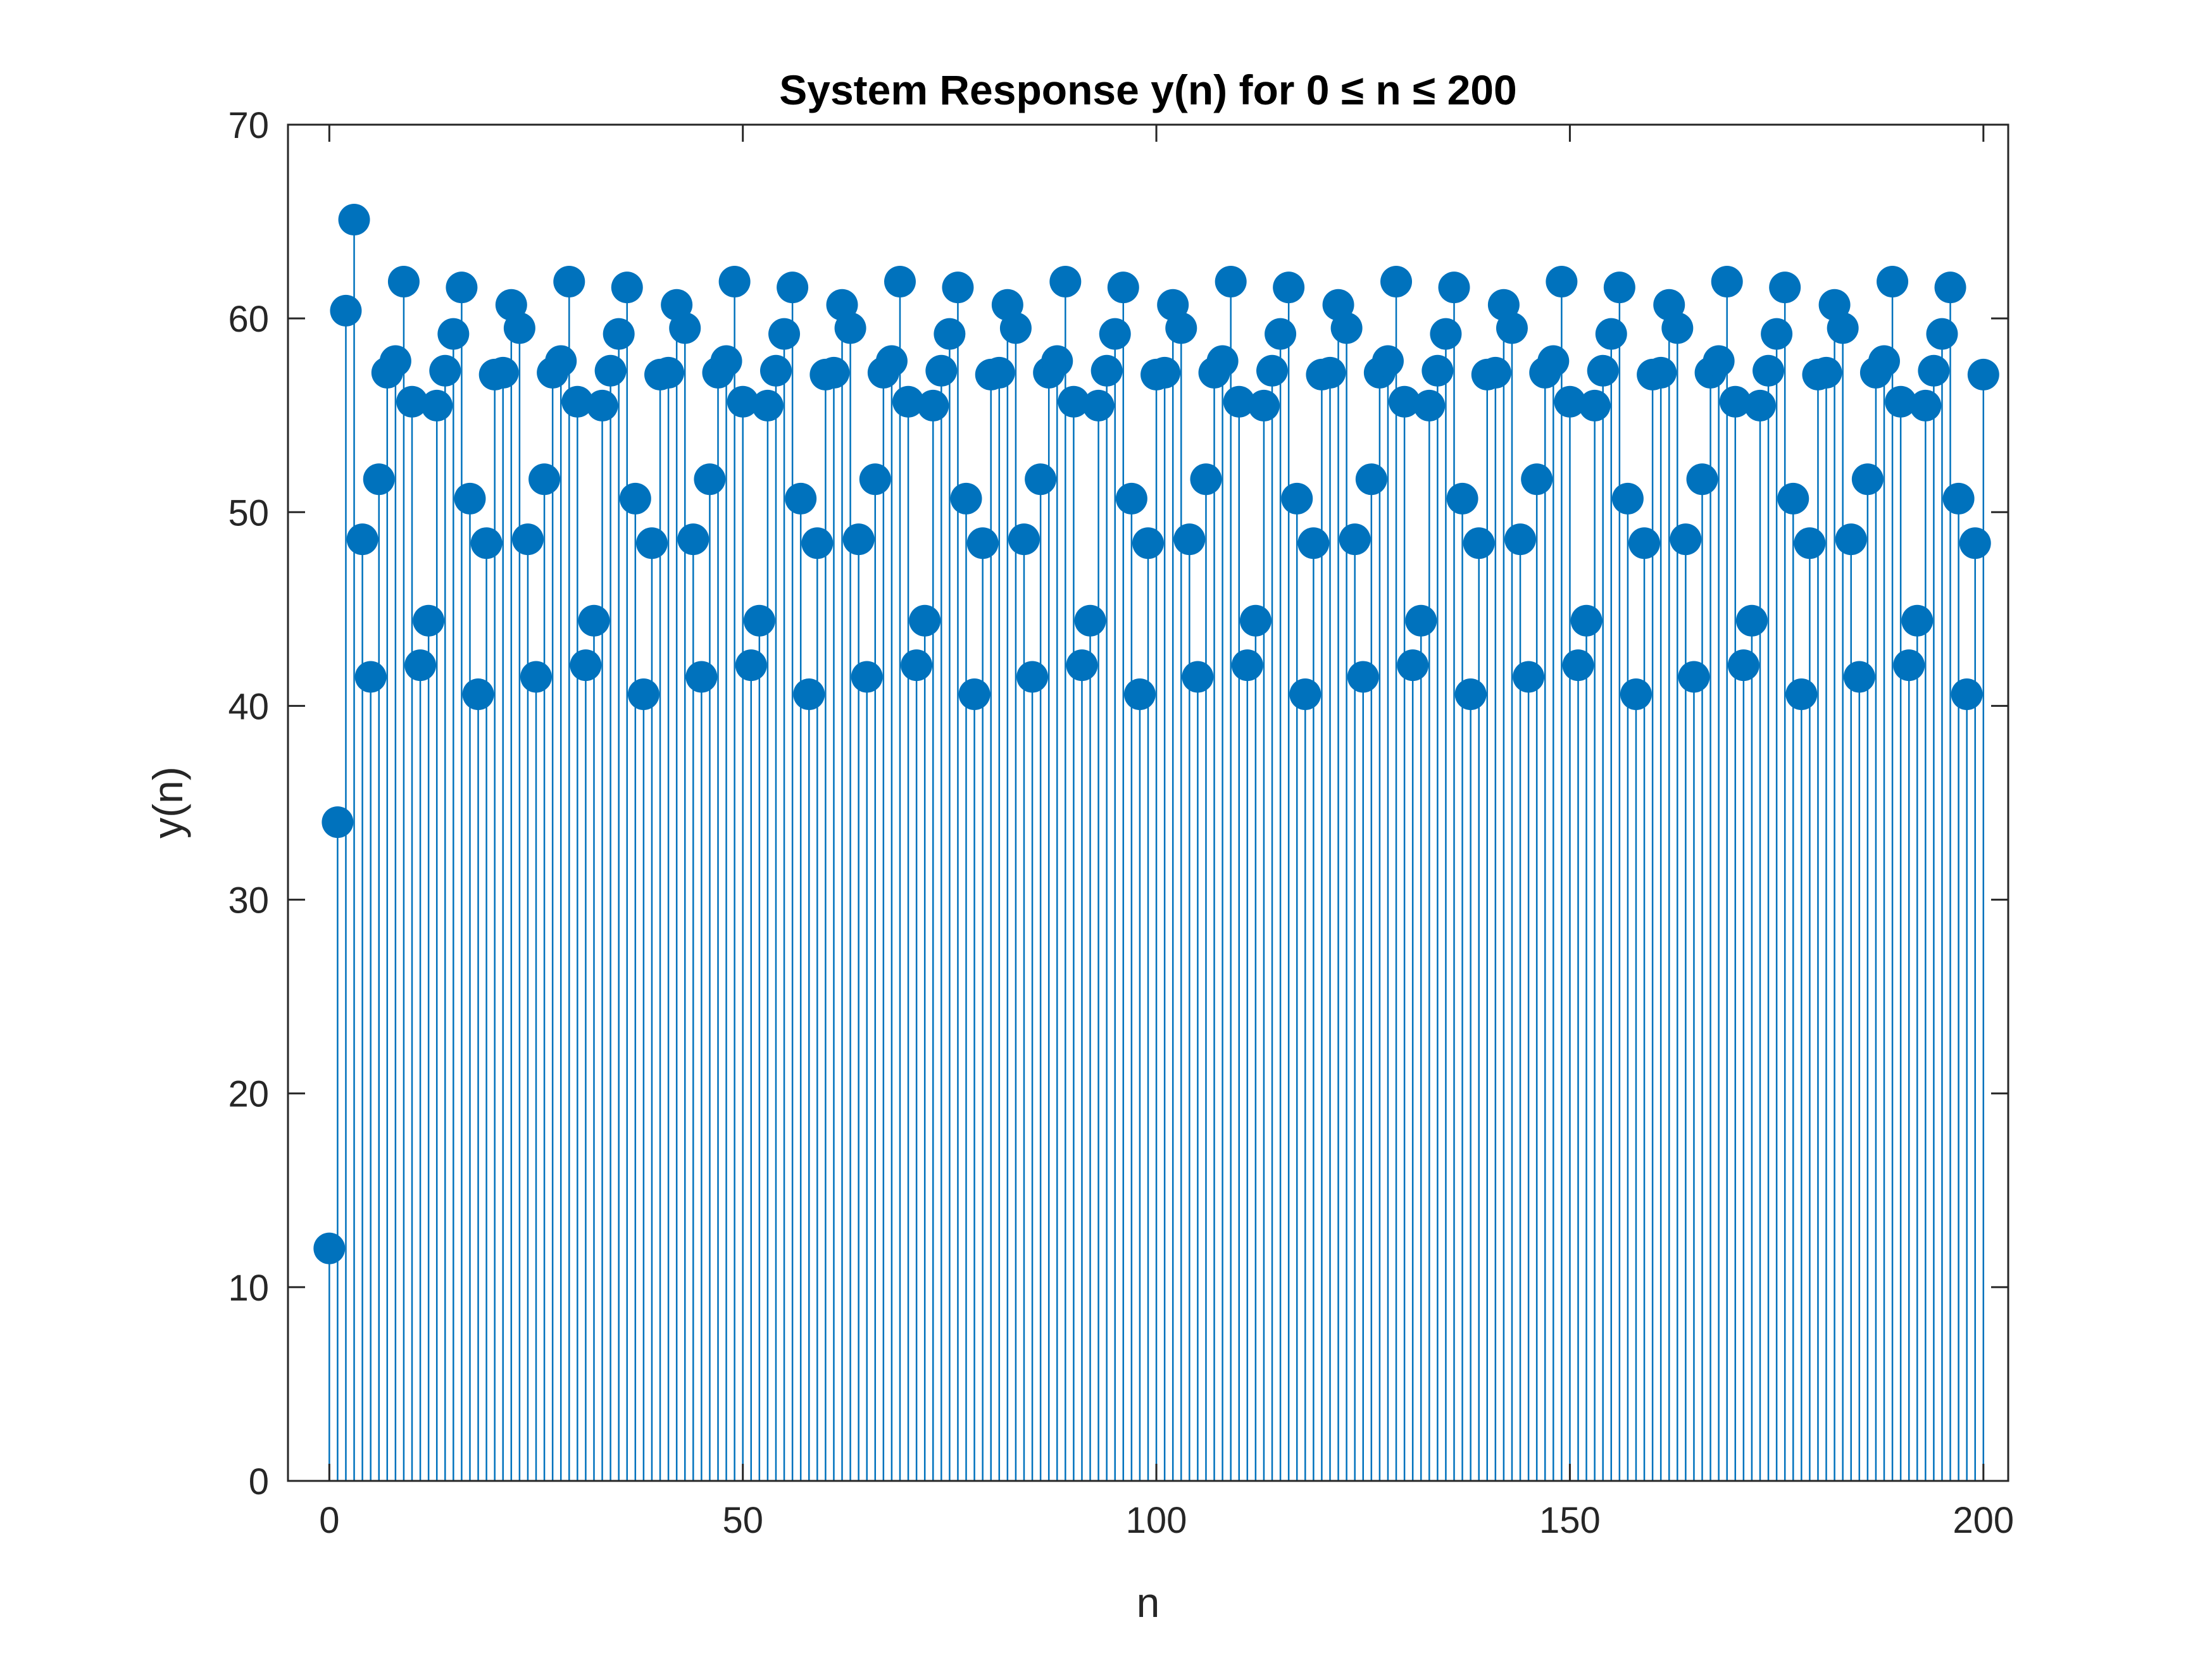  What do you see at coordinates (249, 1288) in the screenshot?
I see `y-tick-label: 10` at bounding box center [249, 1288].